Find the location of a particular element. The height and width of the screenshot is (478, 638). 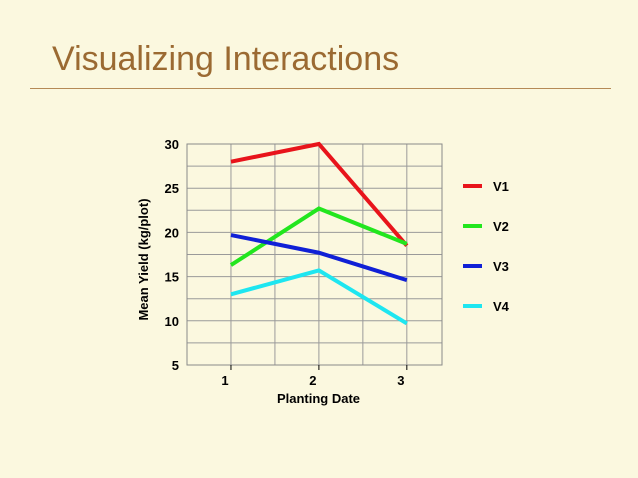

legend: V1 V2 V3 V4 is located at coordinates (486, 246).